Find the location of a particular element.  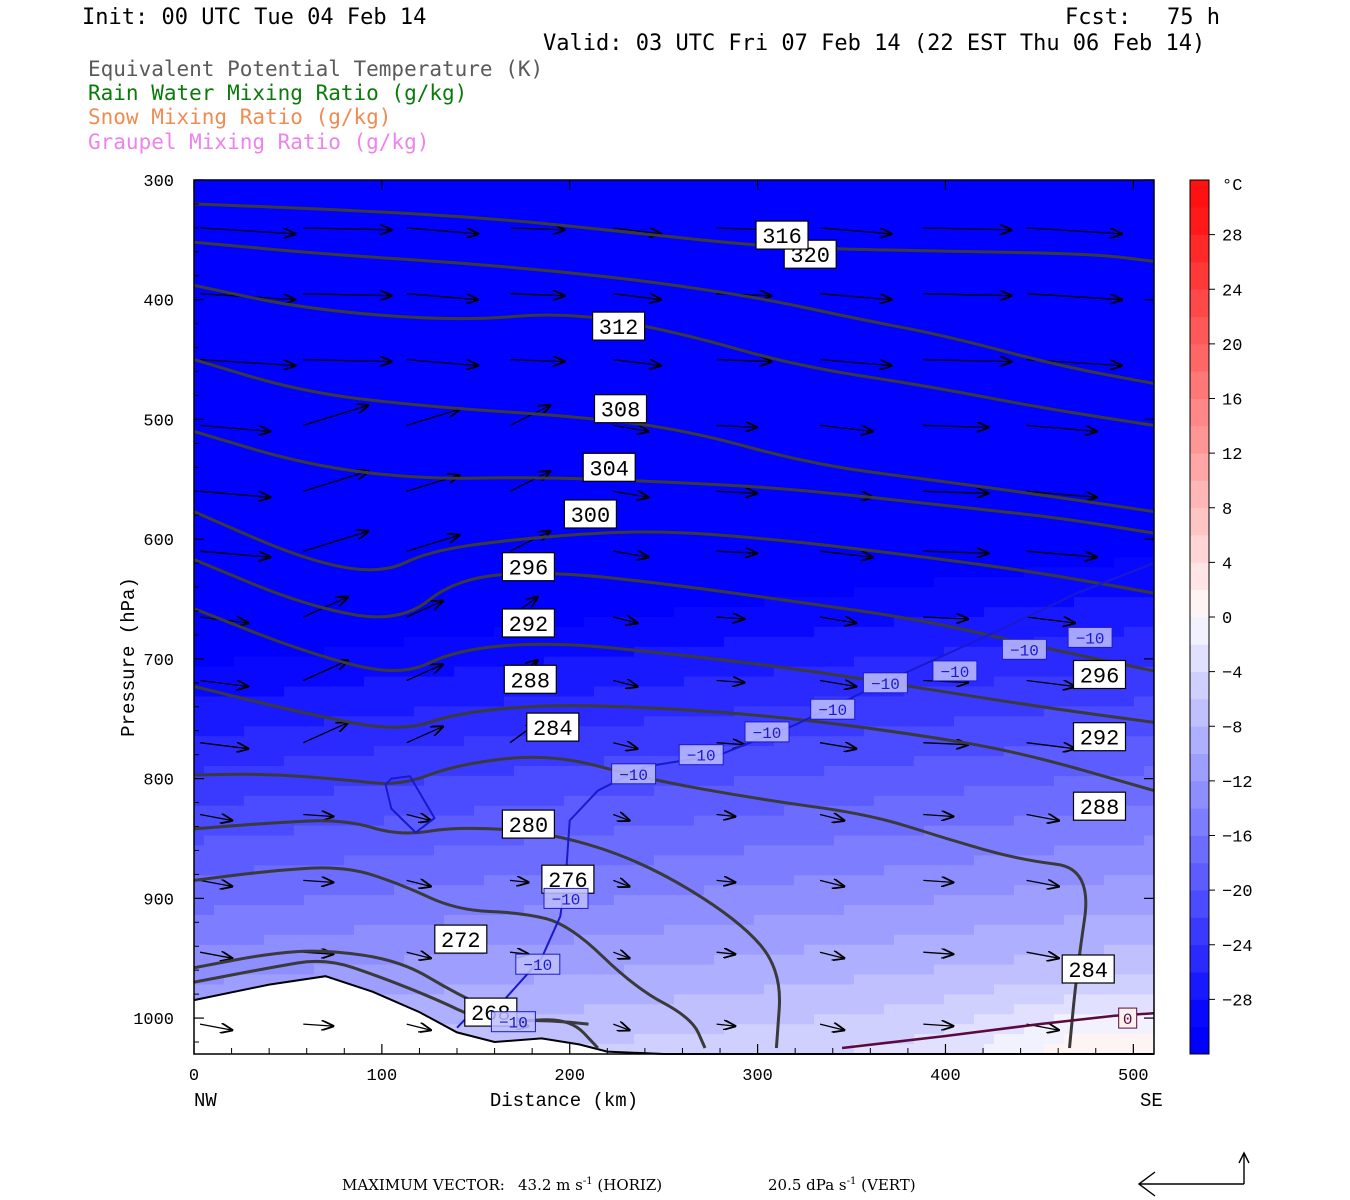

forecast-hour-value: 75 h is located at coordinates (1193, 17).